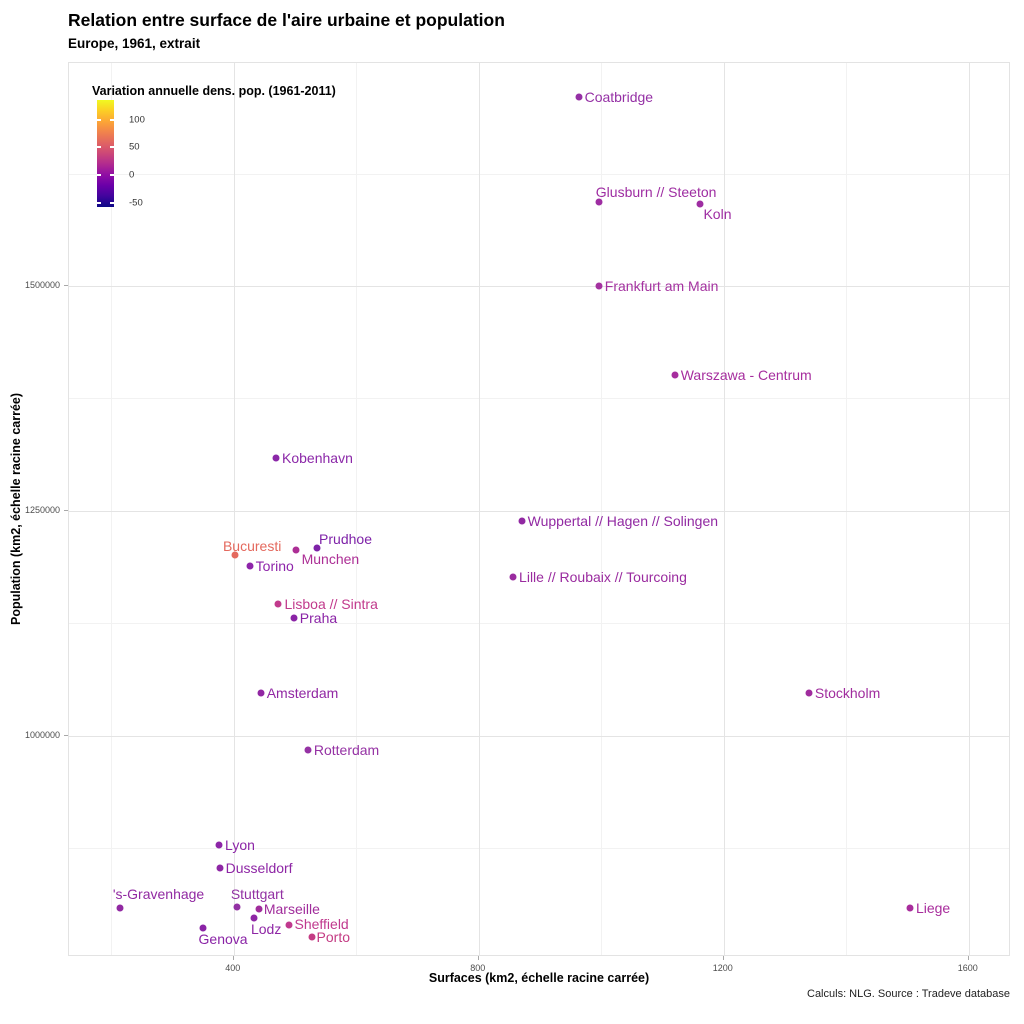 The height and width of the screenshot is (1024, 1024). What do you see at coordinates (722, 968) in the screenshot?
I see `x-tick-label: 1200` at bounding box center [722, 968].